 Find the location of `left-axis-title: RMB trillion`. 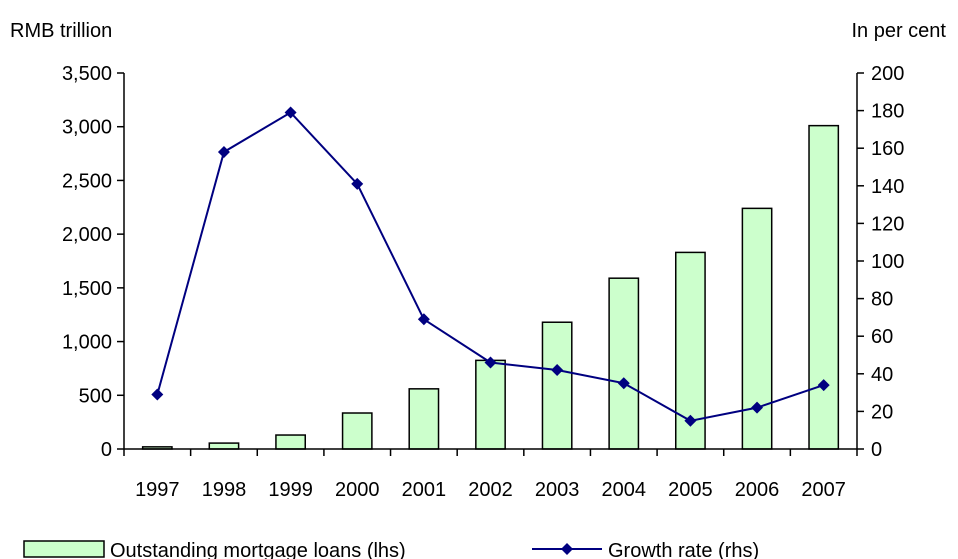

left-axis-title: RMB trillion is located at coordinates (61, 31).